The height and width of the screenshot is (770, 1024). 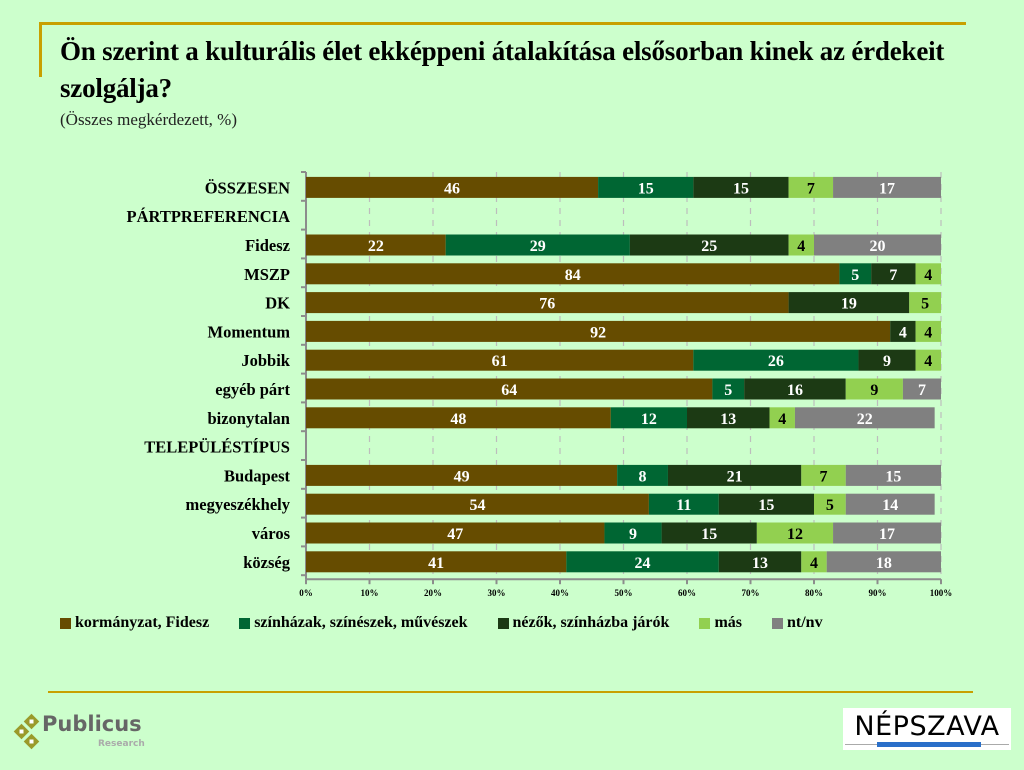 I want to click on x-tick-label: 90%, so click(x=878, y=593).